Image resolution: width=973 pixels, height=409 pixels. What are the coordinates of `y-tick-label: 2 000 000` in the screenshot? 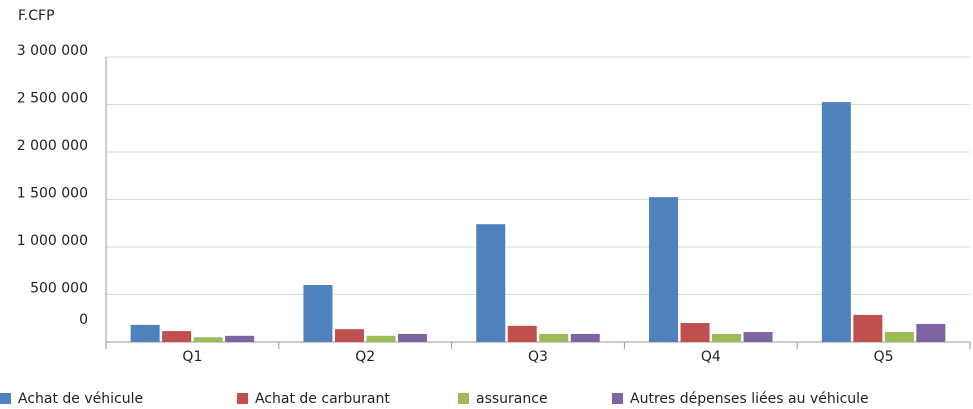 It's located at (52, 146).